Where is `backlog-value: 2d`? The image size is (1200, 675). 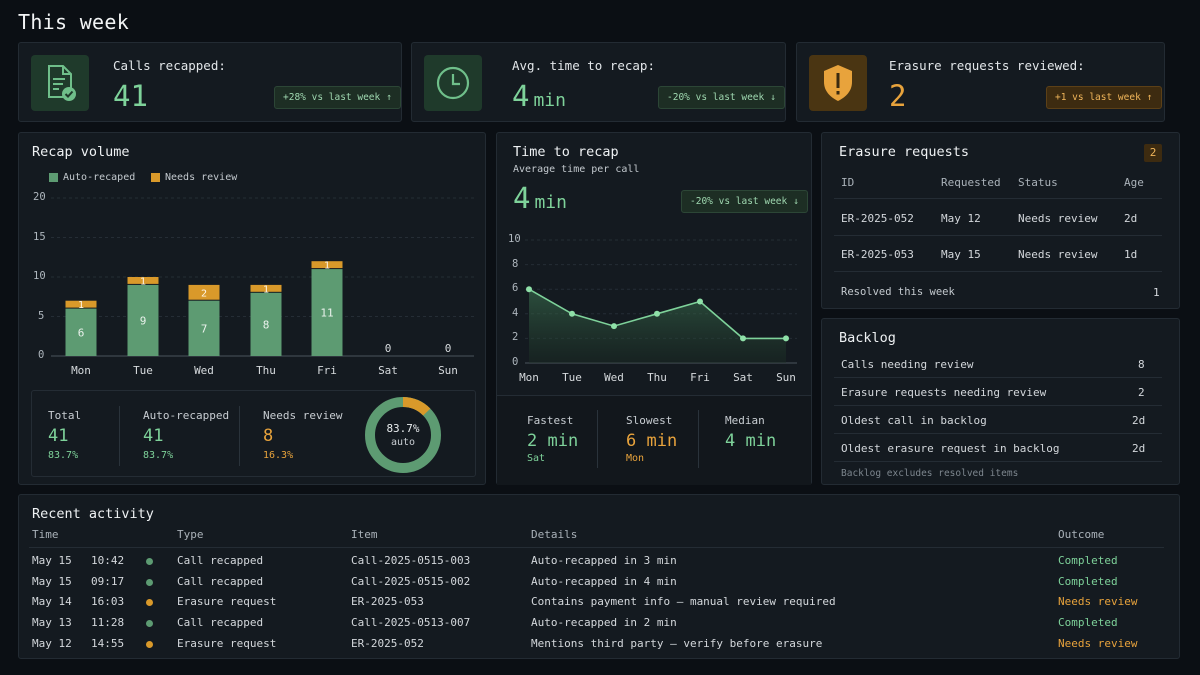
backlog-value: 2d is located at coordinates (1139, 448).